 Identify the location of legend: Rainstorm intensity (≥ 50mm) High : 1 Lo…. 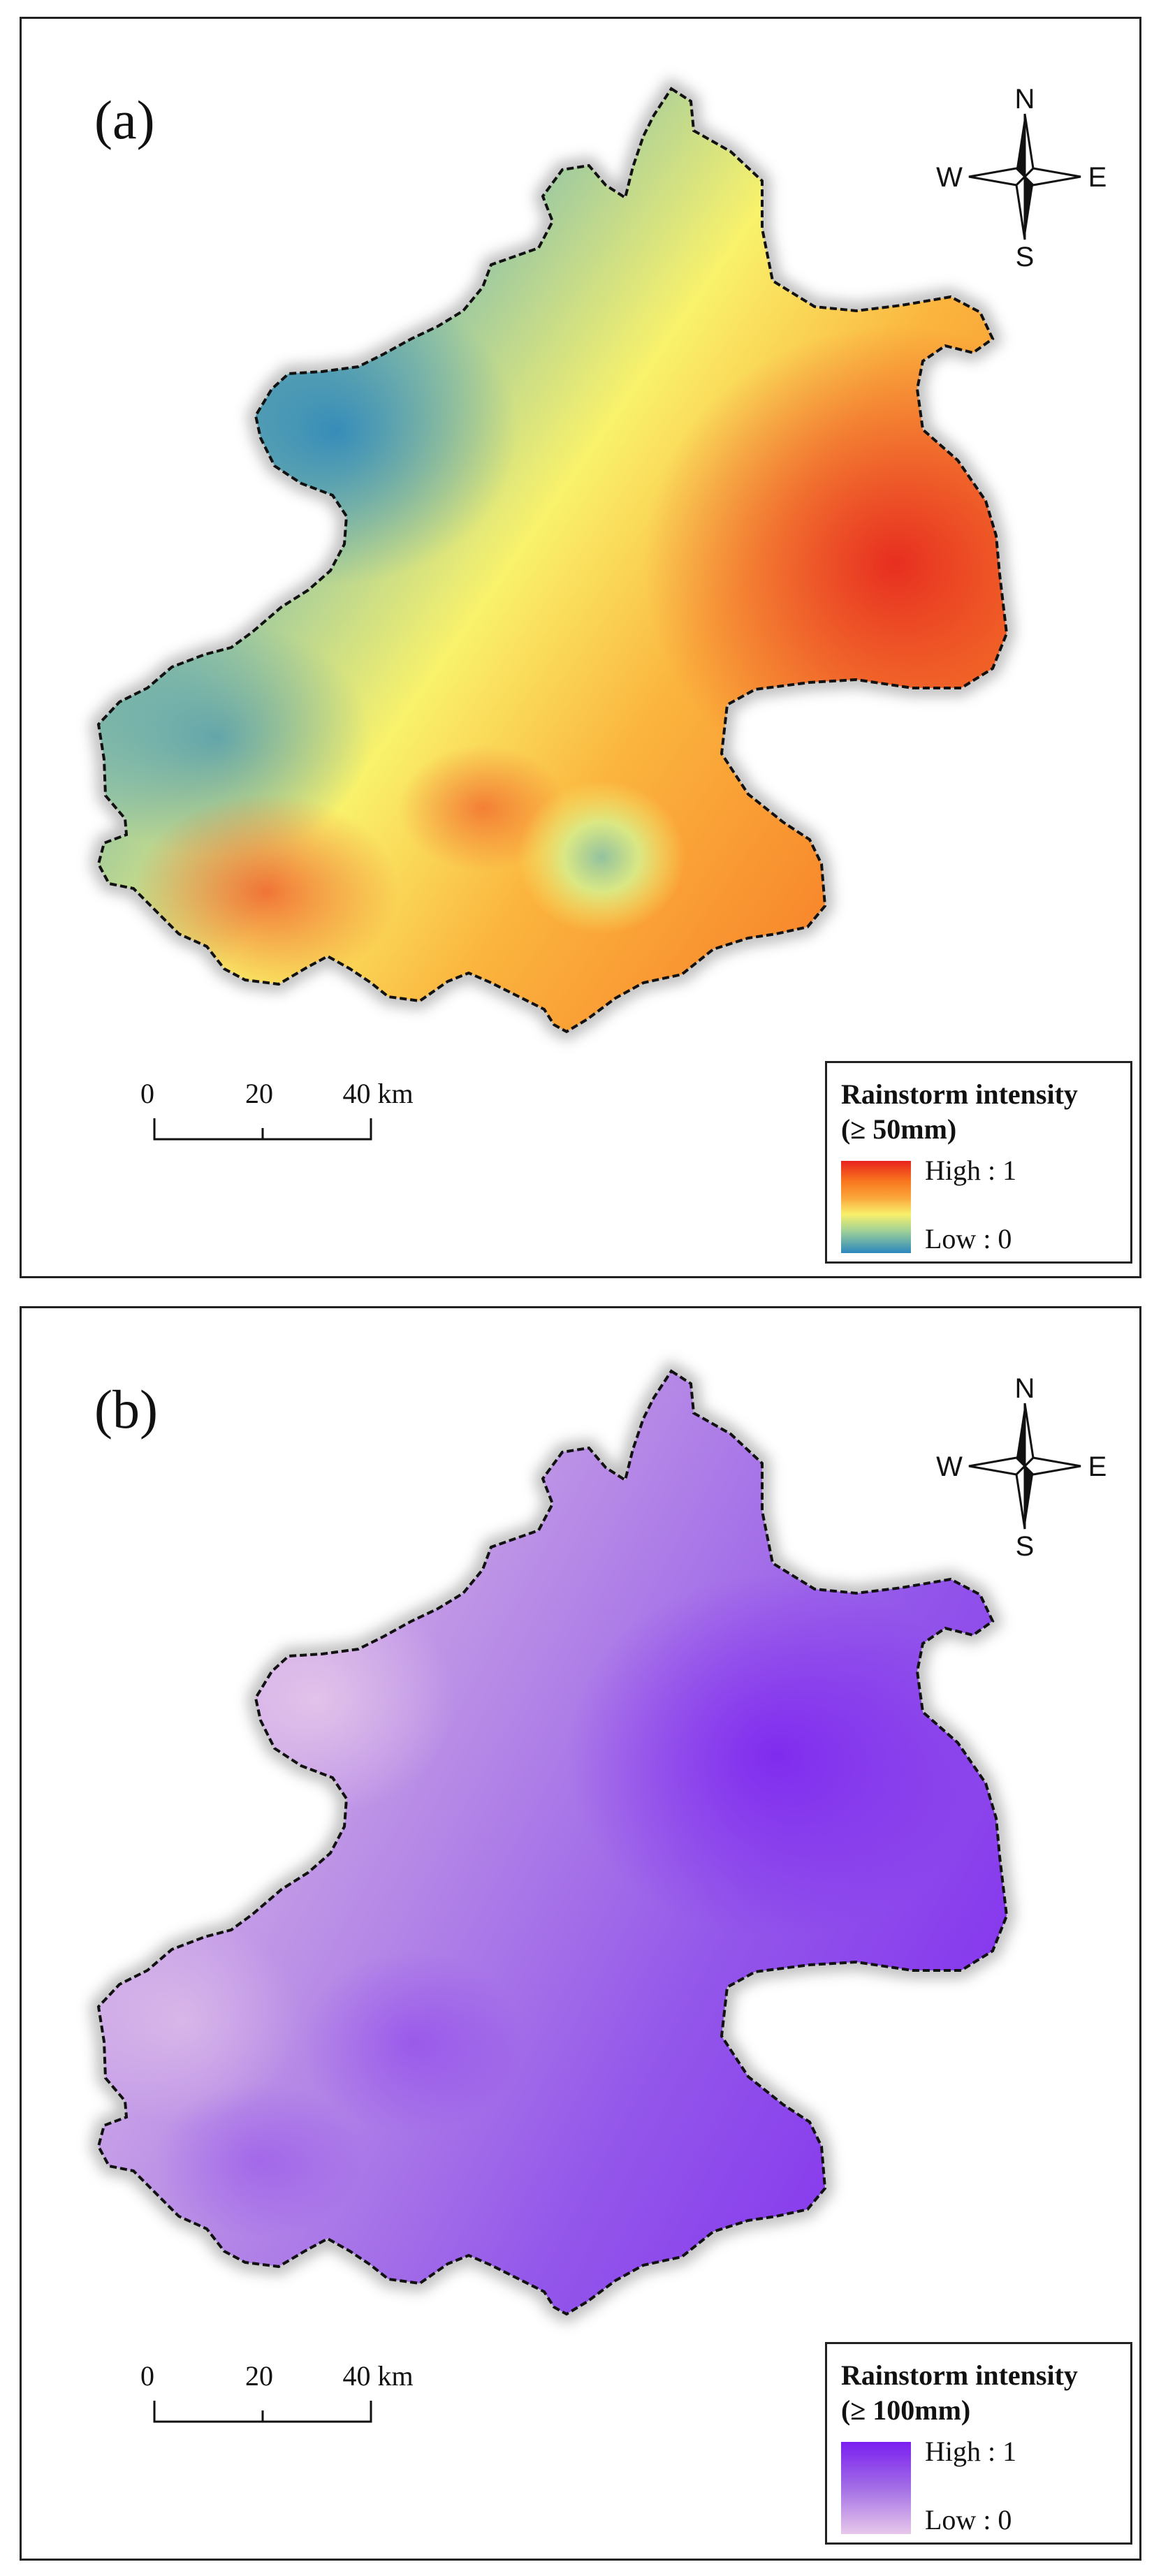
(978, 1162).